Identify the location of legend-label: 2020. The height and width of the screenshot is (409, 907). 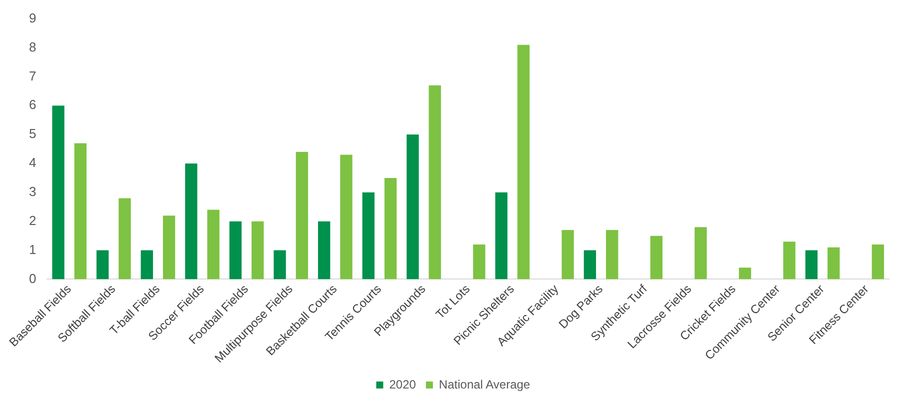
(402, 384).